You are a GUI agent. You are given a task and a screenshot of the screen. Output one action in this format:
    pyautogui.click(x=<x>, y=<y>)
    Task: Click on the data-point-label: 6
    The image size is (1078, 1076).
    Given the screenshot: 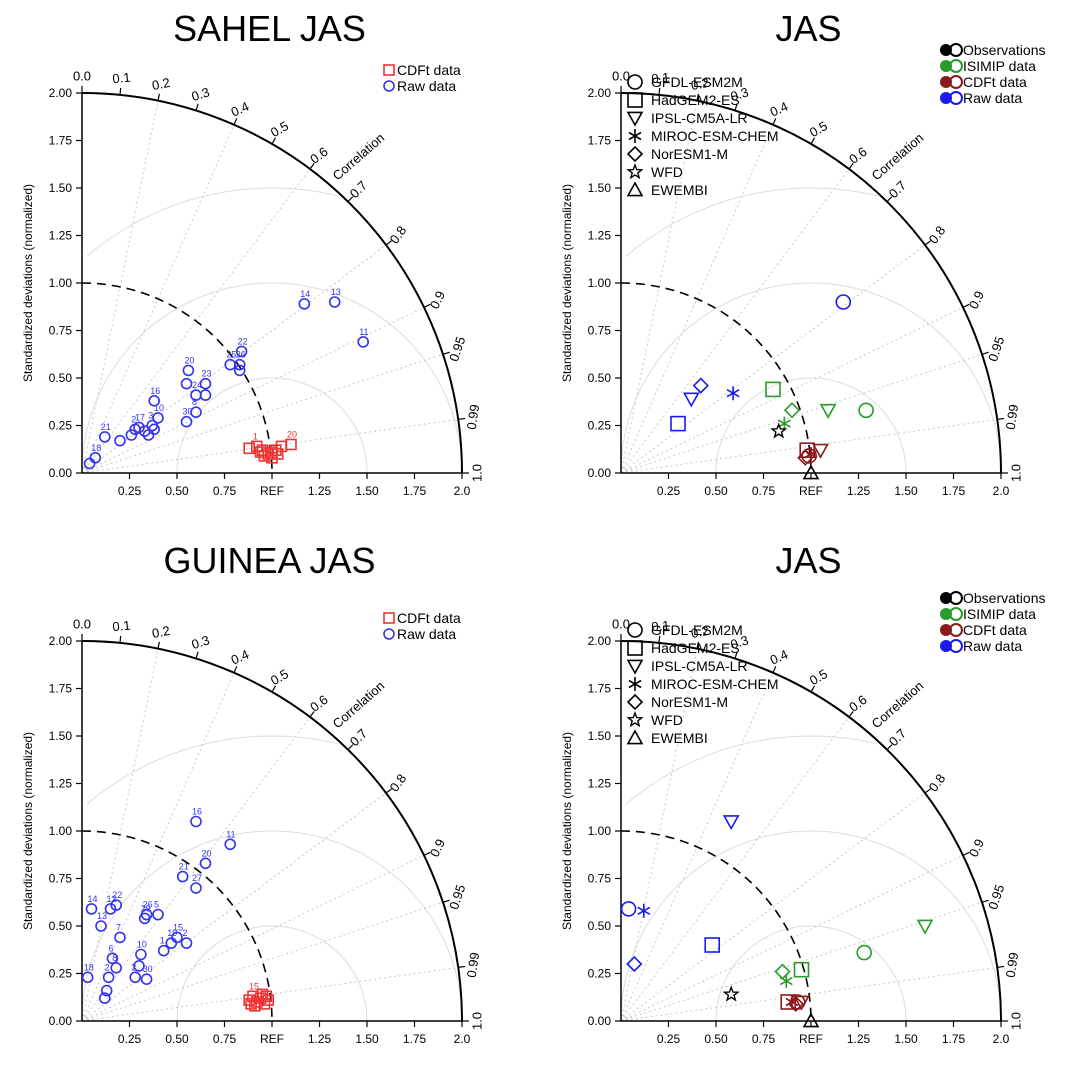 What is the action you would take?
    pyautogui.click(x=110, y=948)
    